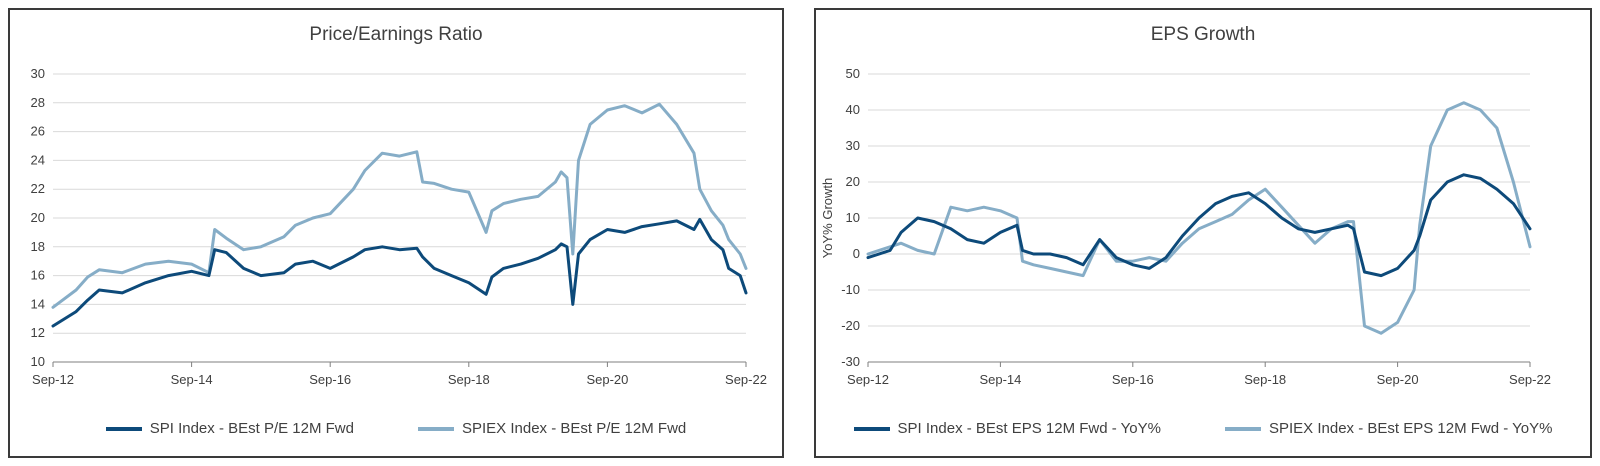  I want to click on legend-item-spiex: SPIEX Index - BEst P/E 12M Fwd, so click(552, 428).